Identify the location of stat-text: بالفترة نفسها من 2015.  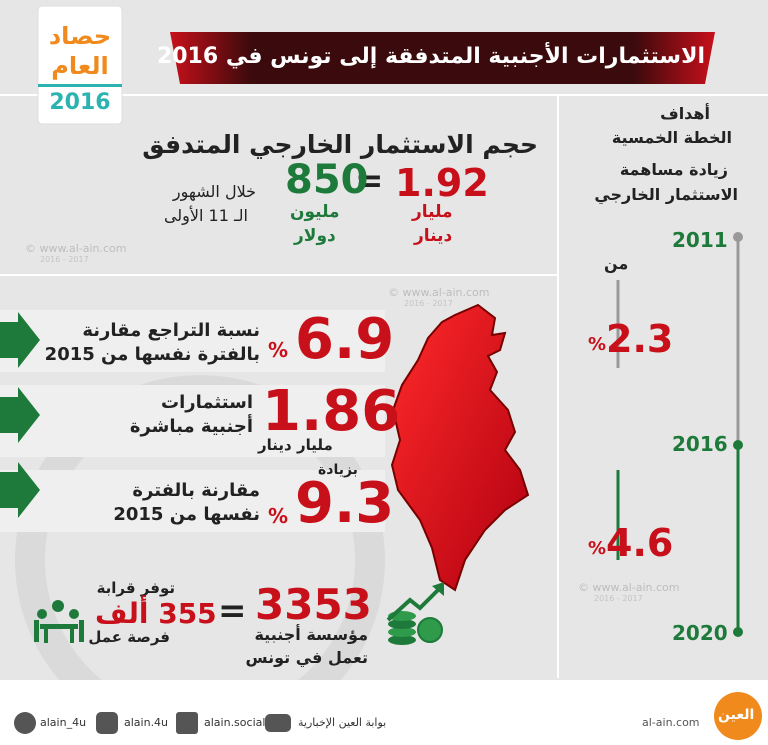
(152, 354).